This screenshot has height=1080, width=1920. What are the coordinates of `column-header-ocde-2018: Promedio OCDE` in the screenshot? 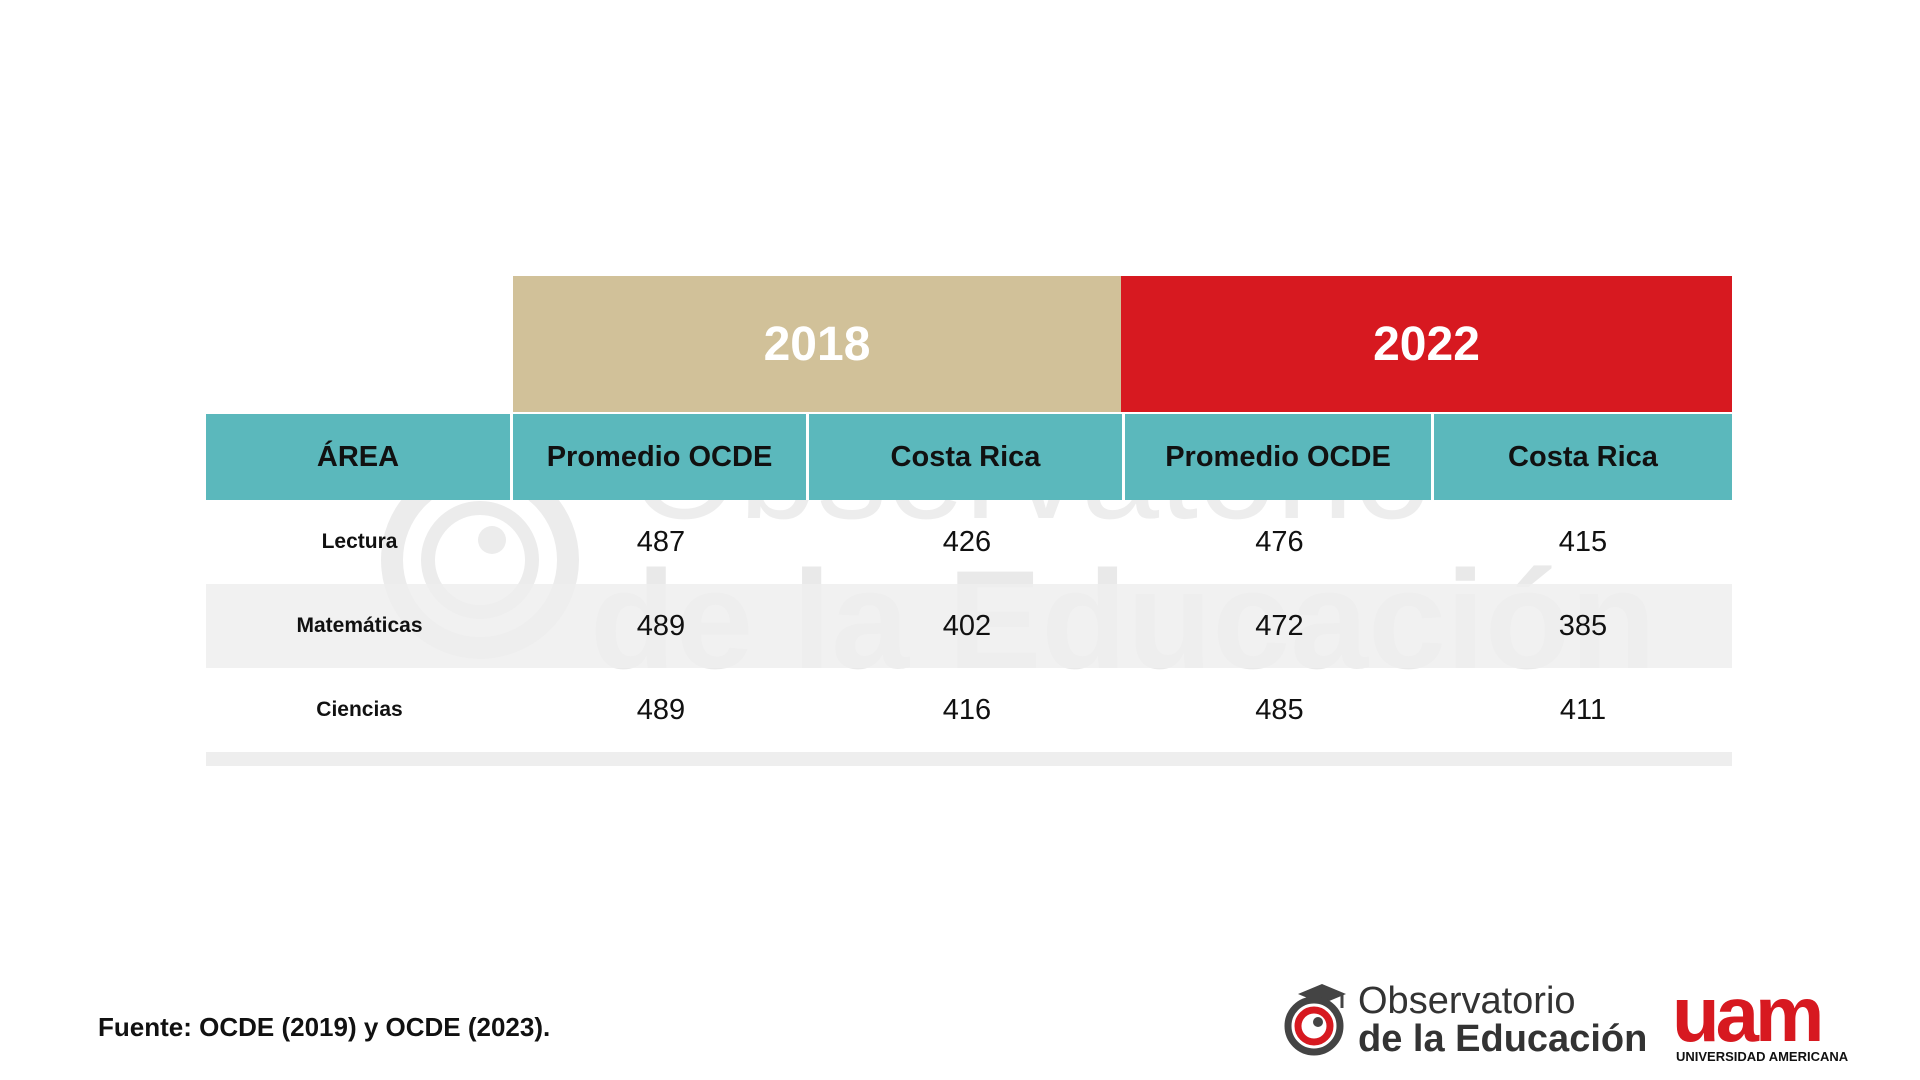 It's located at (661, 457).